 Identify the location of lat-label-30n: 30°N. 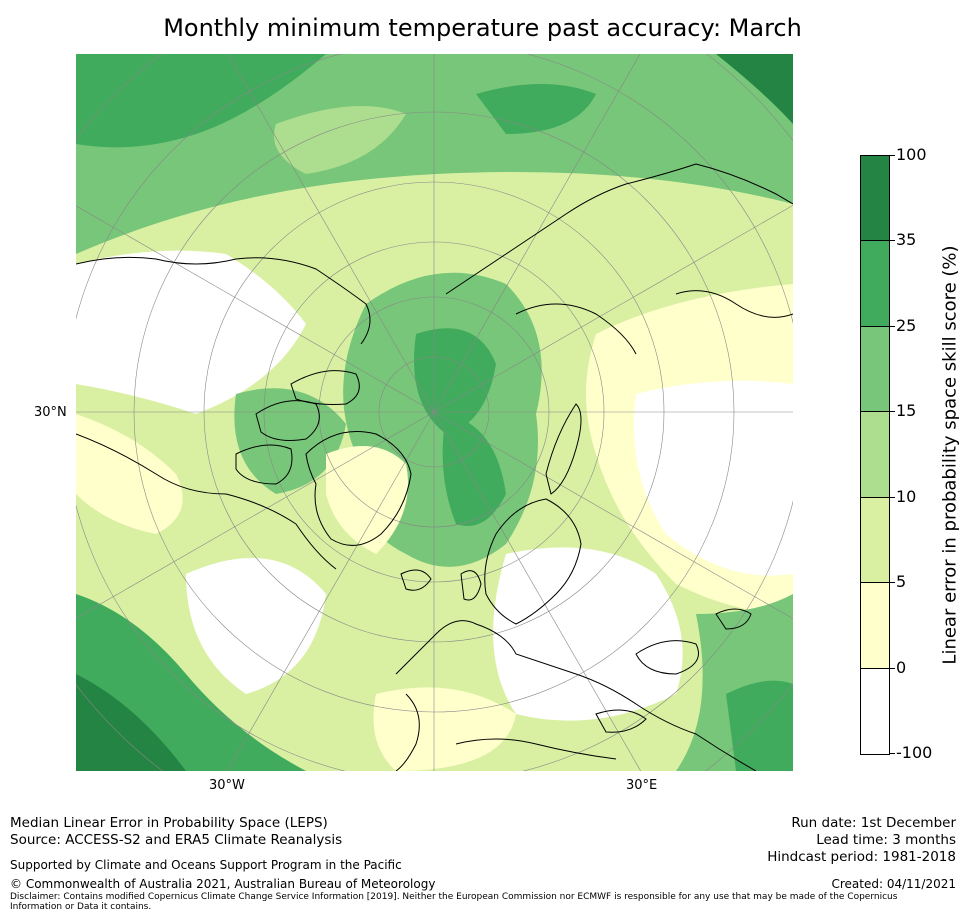
(50, 412).